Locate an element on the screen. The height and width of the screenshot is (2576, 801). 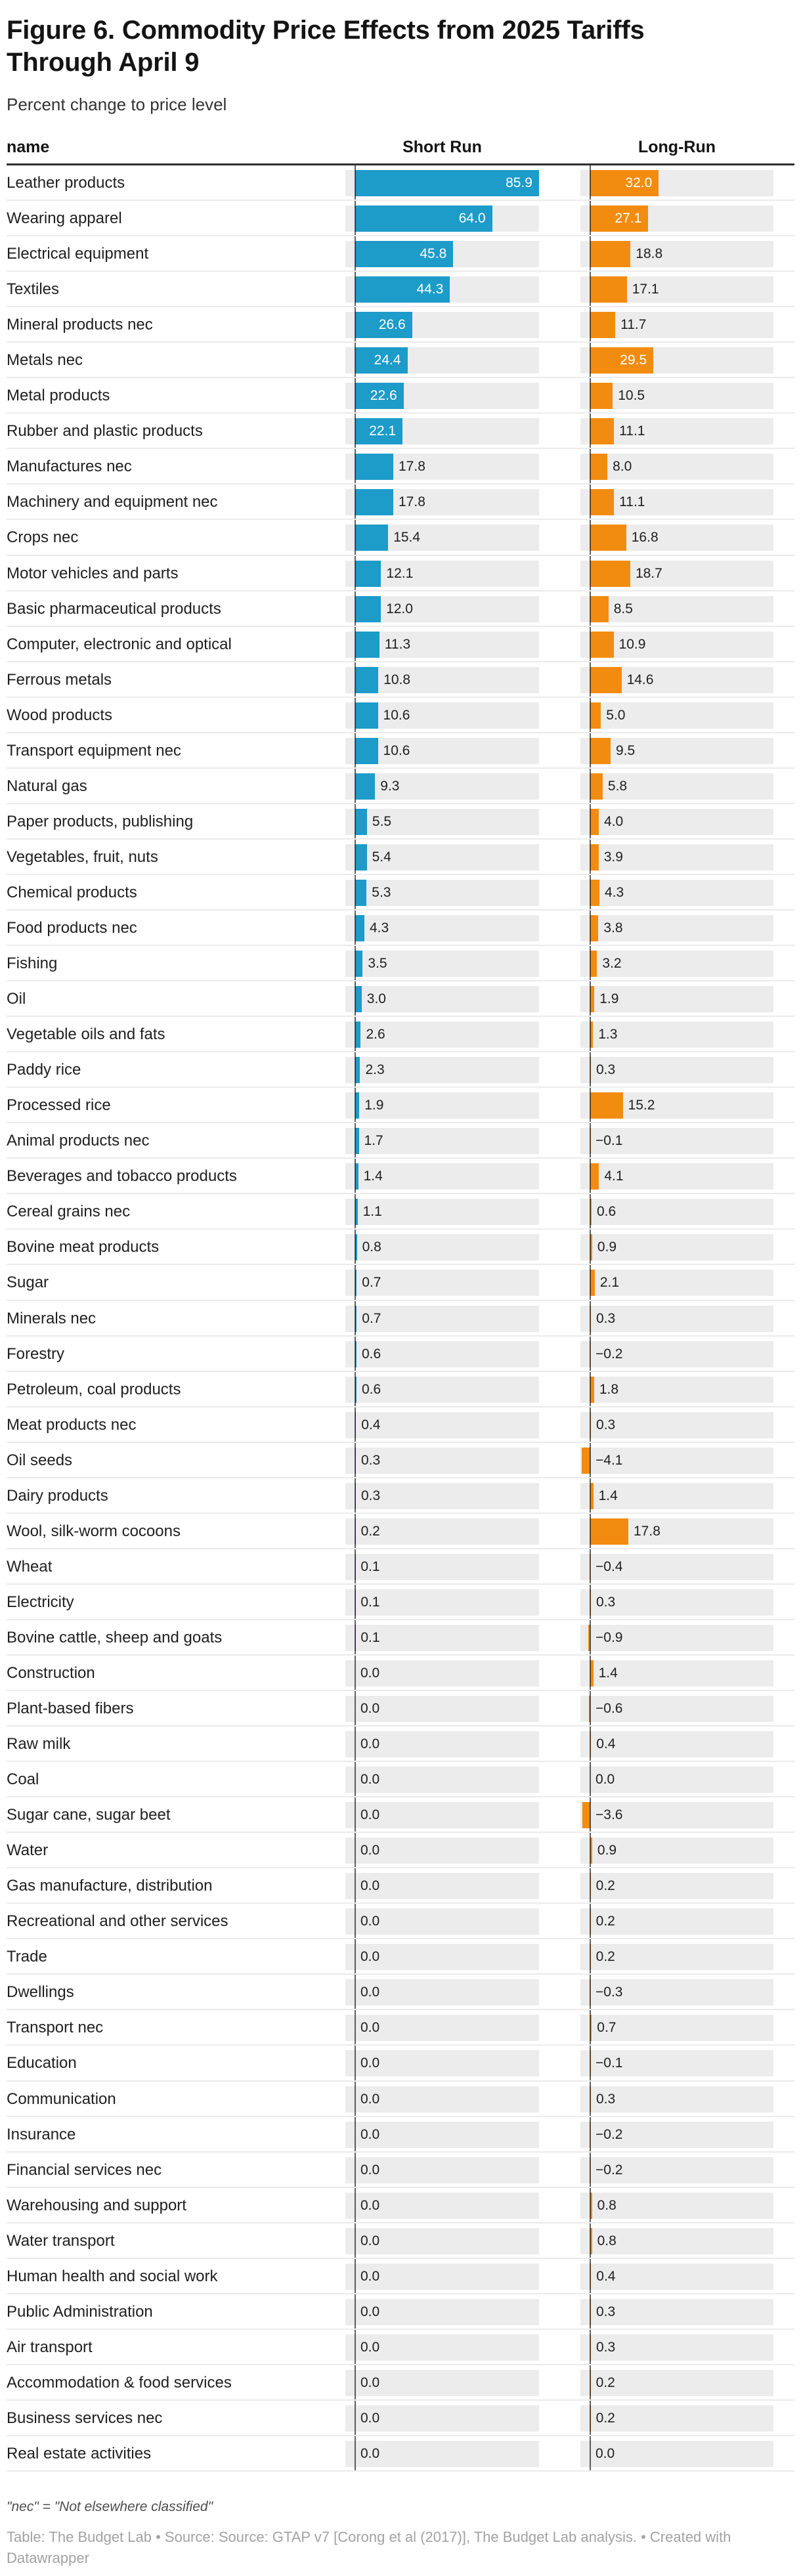
row-label: Mineral products nec is located at coordinates (80, 325).